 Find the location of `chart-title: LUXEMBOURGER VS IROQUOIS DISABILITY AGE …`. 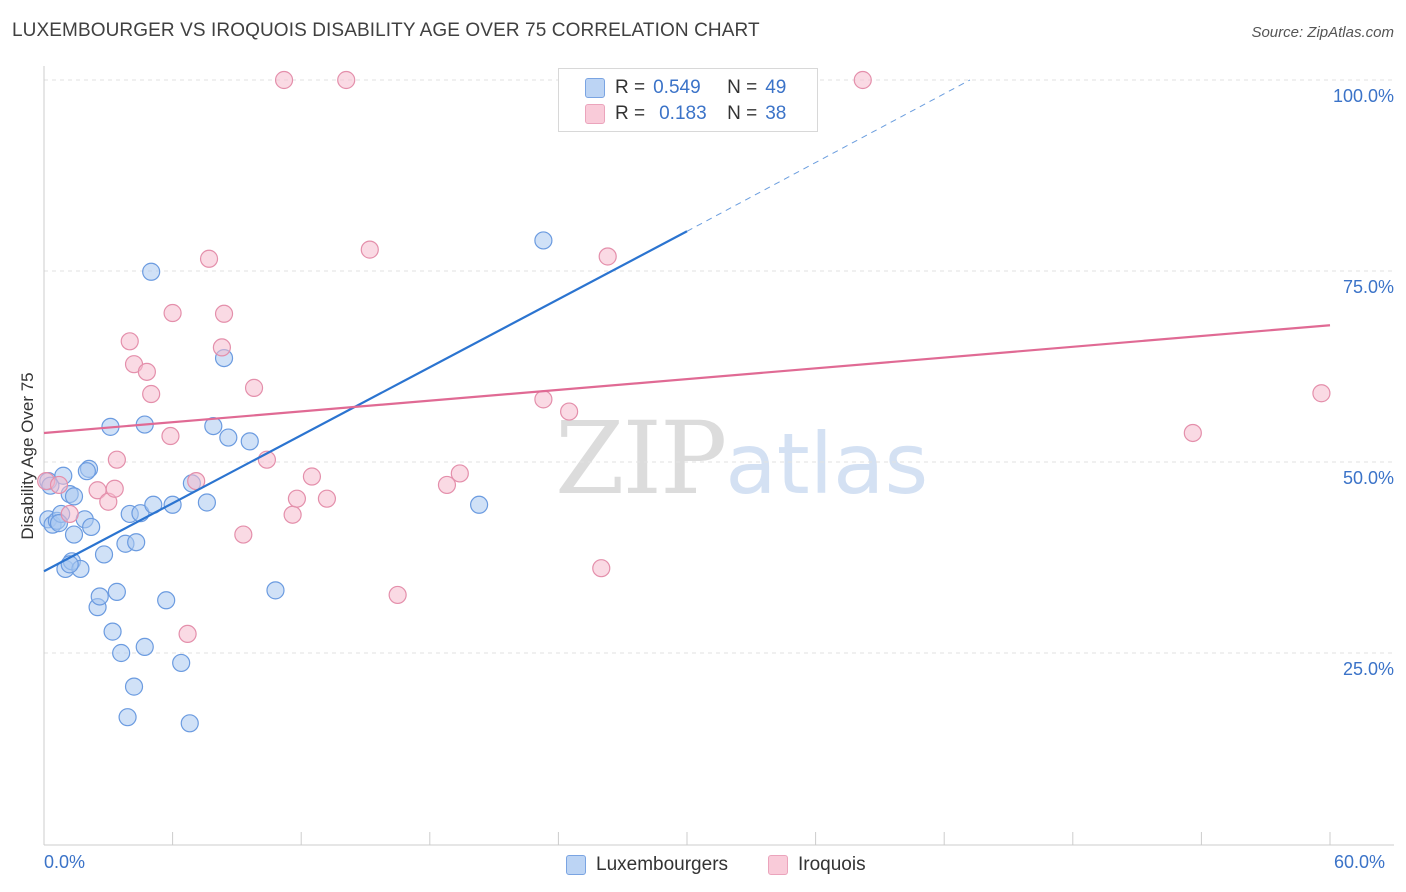

chart-title: LUXEMBOURGER VS IROQUOIS DISABILITY AGE … is located at coordinates (386, 30).